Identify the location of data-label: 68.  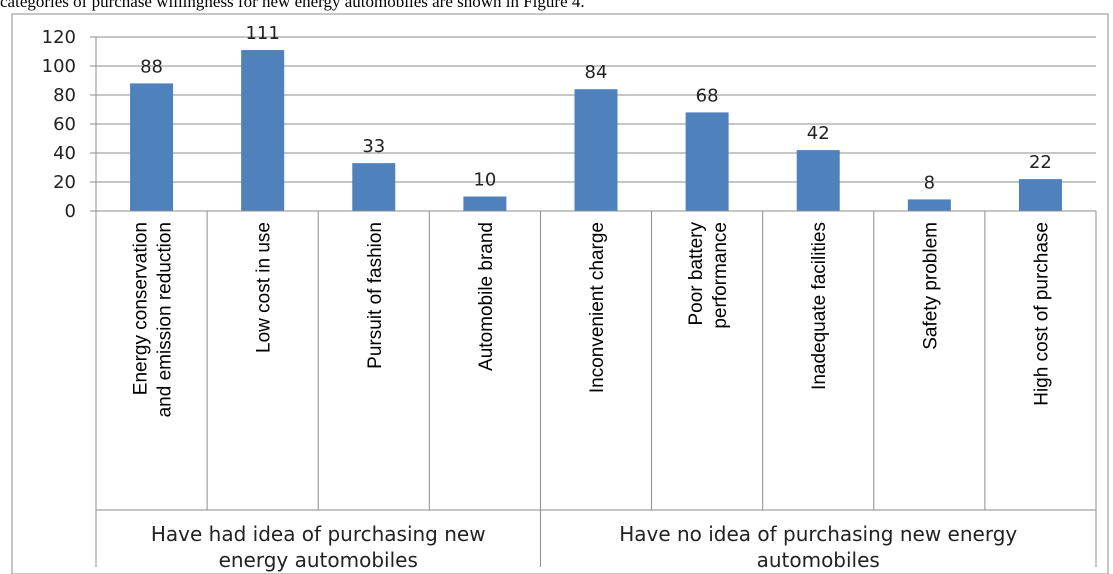
(707, 95).